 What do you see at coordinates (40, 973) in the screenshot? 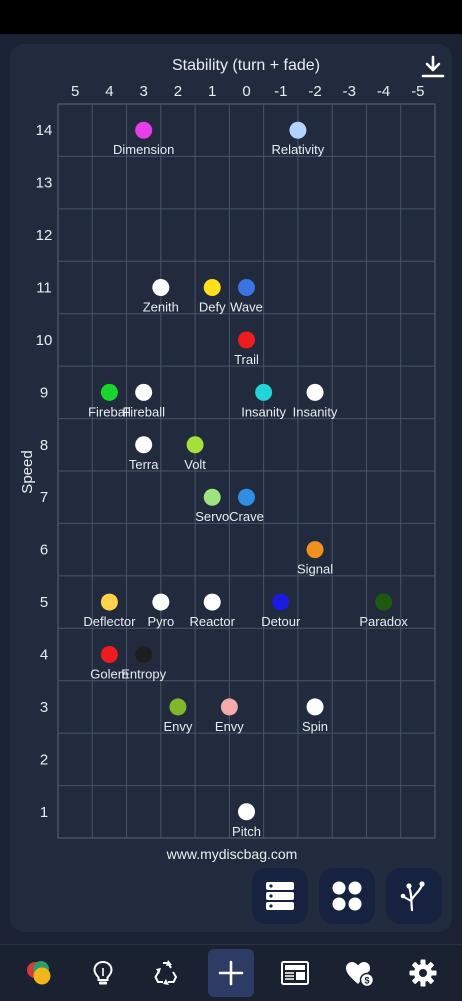
I see `nav-discs` at bounding box center [40, 973].